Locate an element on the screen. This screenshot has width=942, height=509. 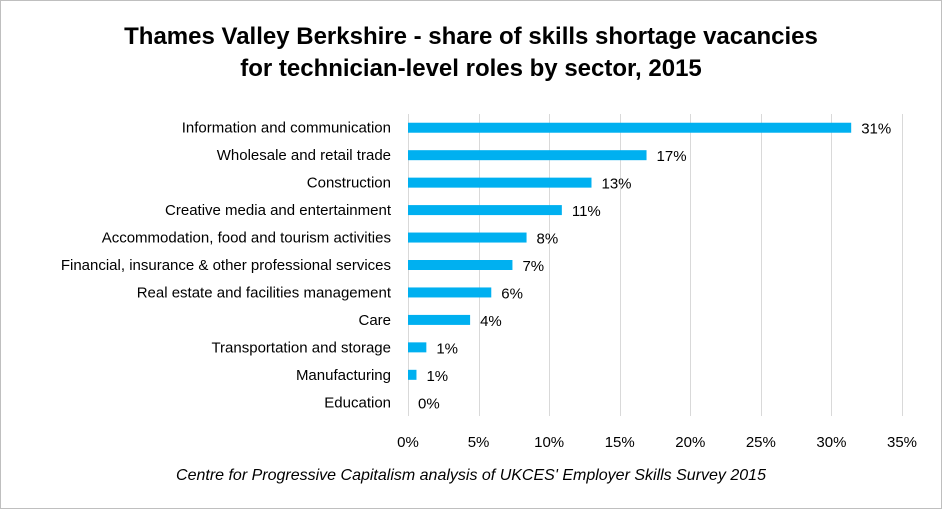
data-label-9: 1% is located at coordinates (447, 348).